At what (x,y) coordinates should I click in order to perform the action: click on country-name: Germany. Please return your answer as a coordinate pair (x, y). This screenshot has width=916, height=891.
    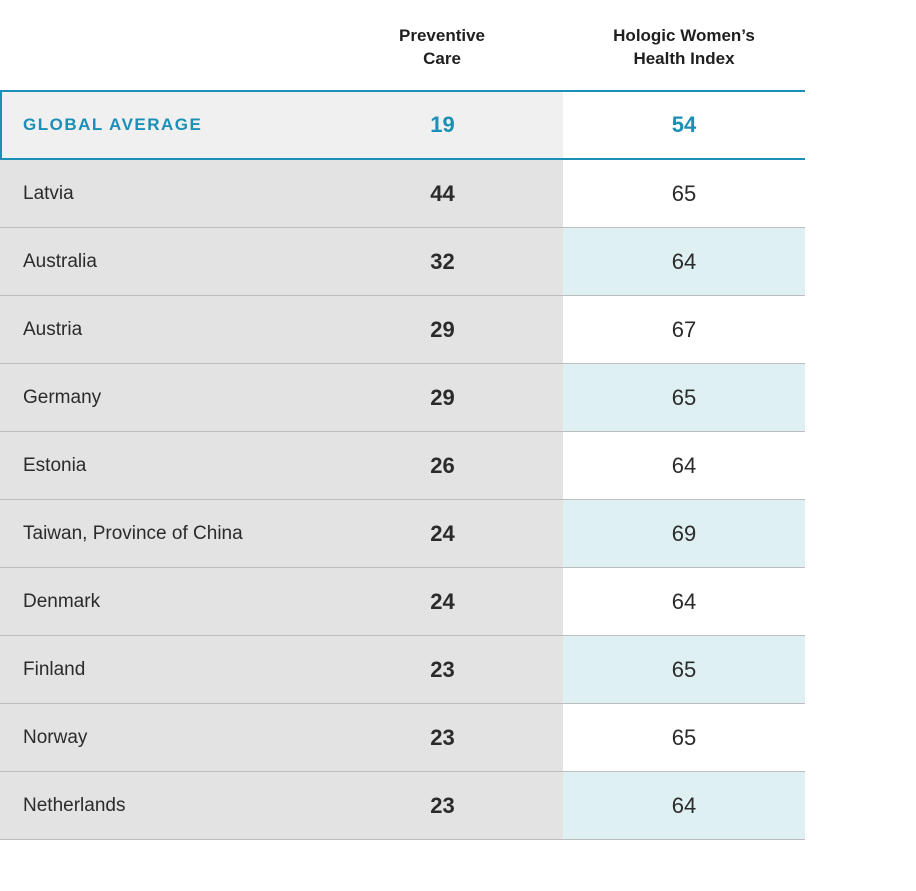
    Looking at the image, I should click on (161, 397).